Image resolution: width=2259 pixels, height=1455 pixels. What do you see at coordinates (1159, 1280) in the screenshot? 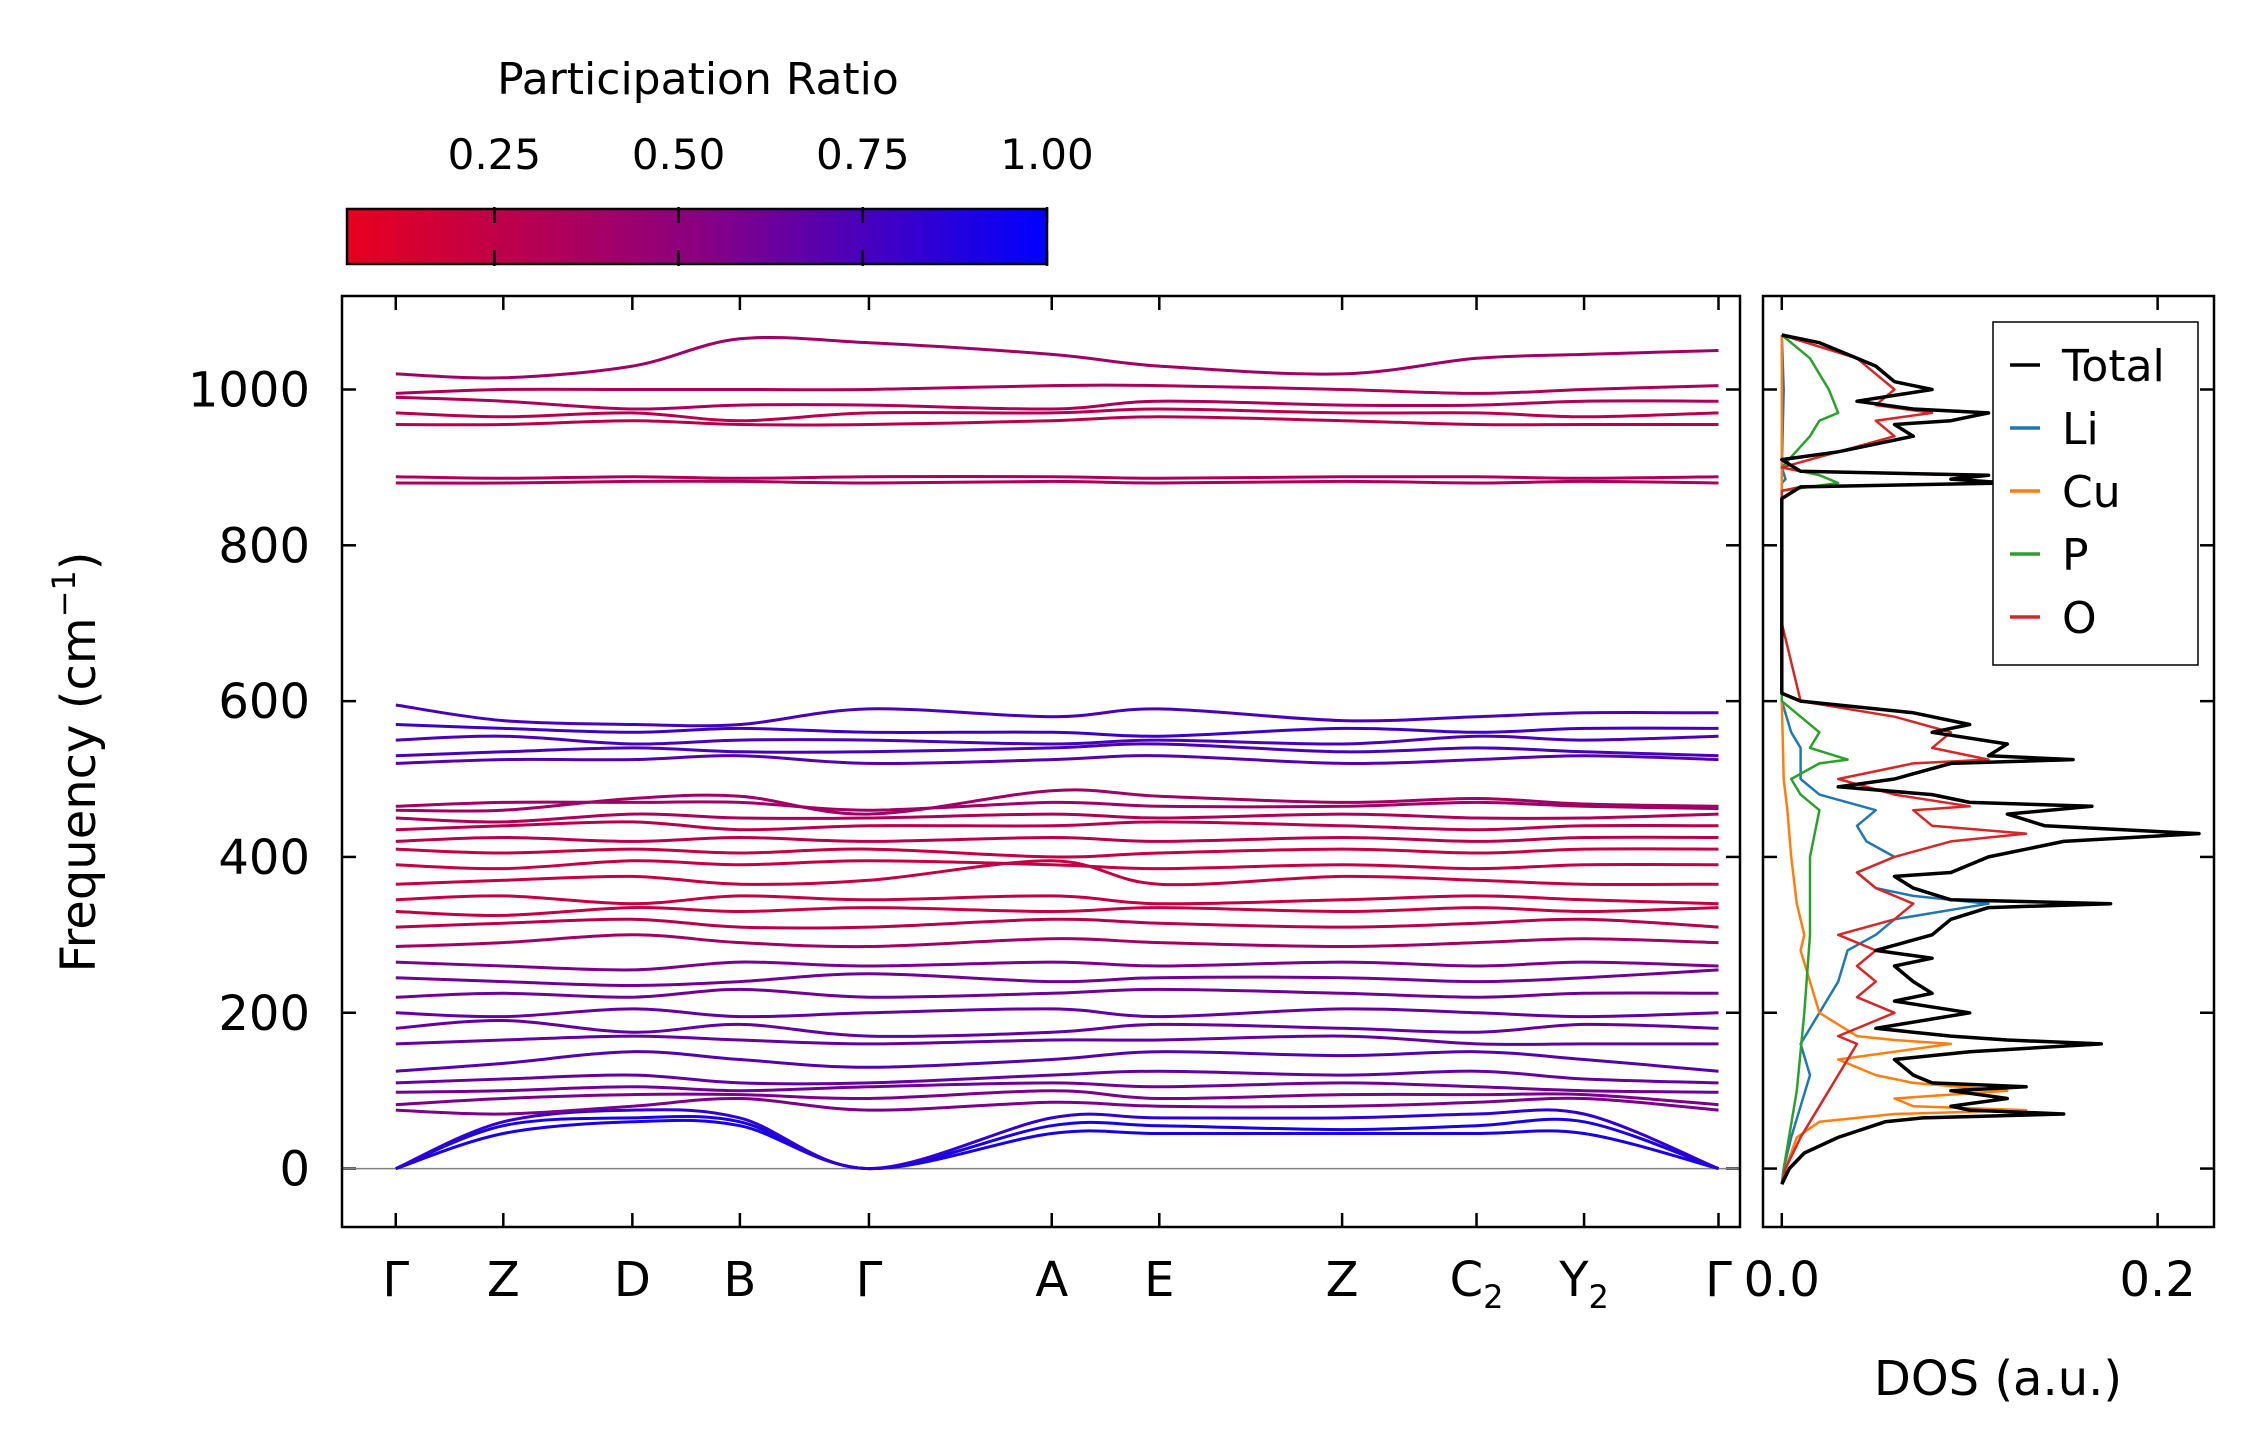
I see `kpoint-label: E` at bounding box center [1159, 1280].